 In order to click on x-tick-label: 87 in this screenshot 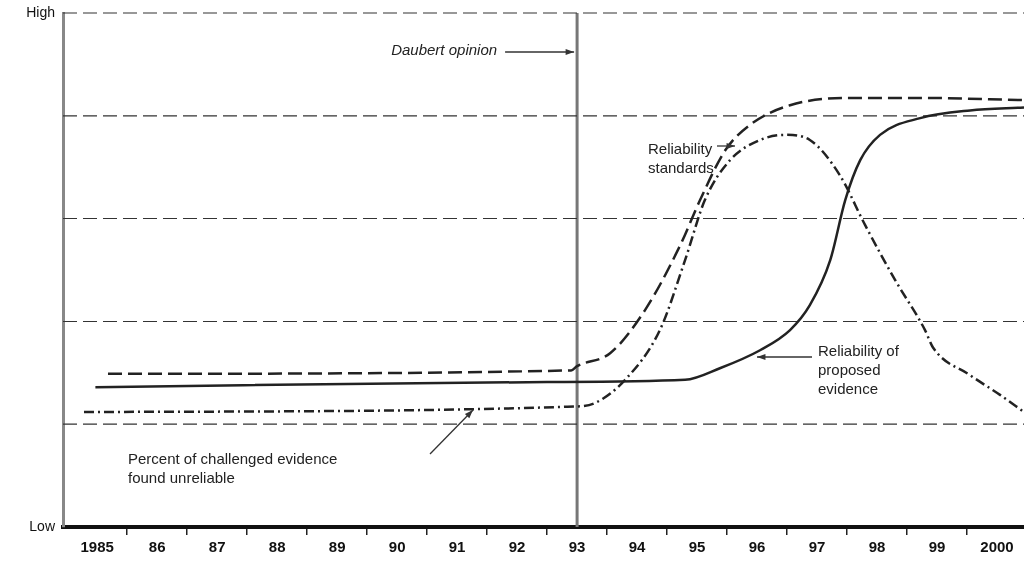, I will do `click(217, 547)`.